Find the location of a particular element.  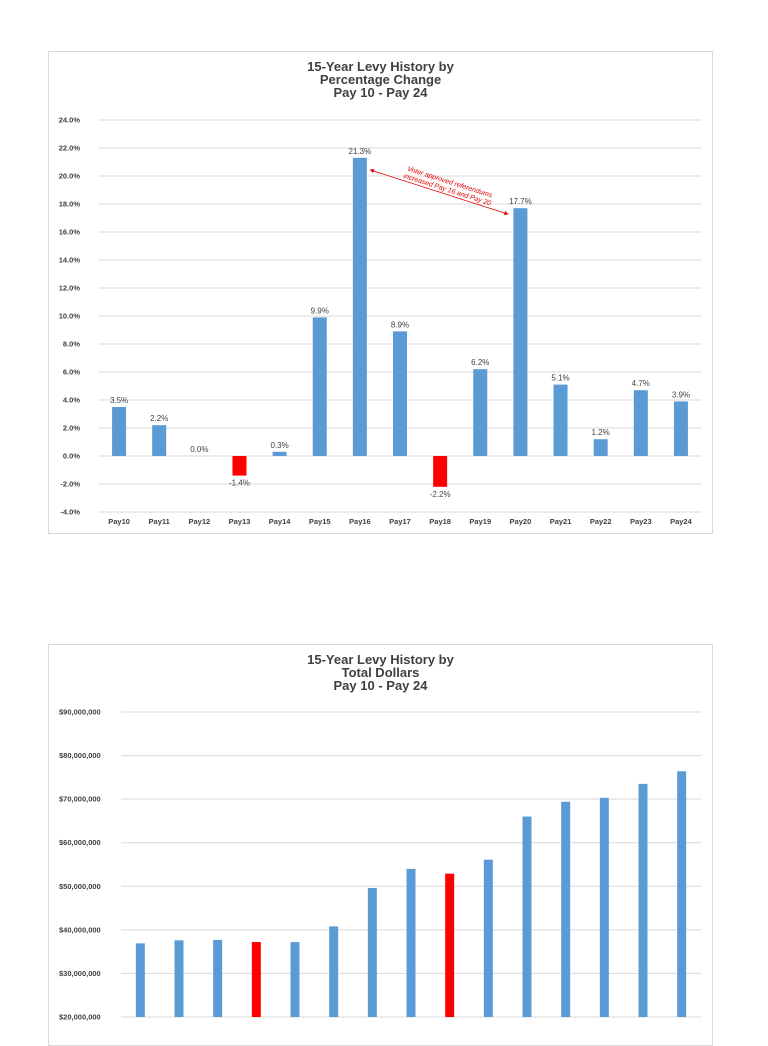

x-tick-label: Pay13 is located at coordinates (240, 521).